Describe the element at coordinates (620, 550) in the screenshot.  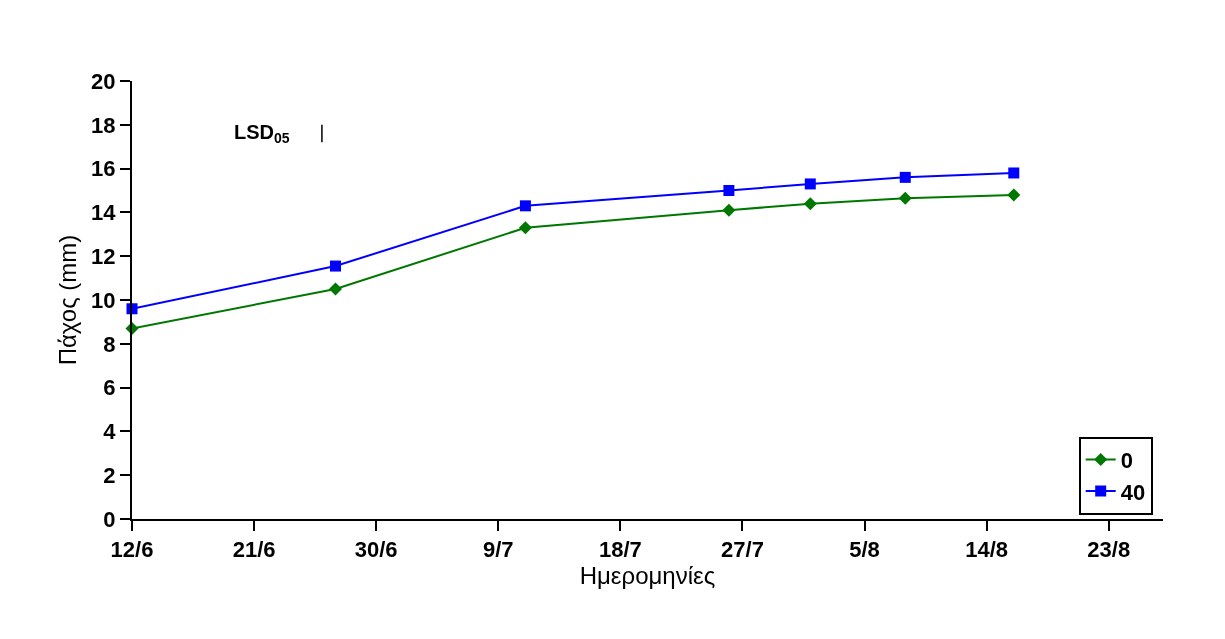
I see `x-tick-label: 18/7` at that location.